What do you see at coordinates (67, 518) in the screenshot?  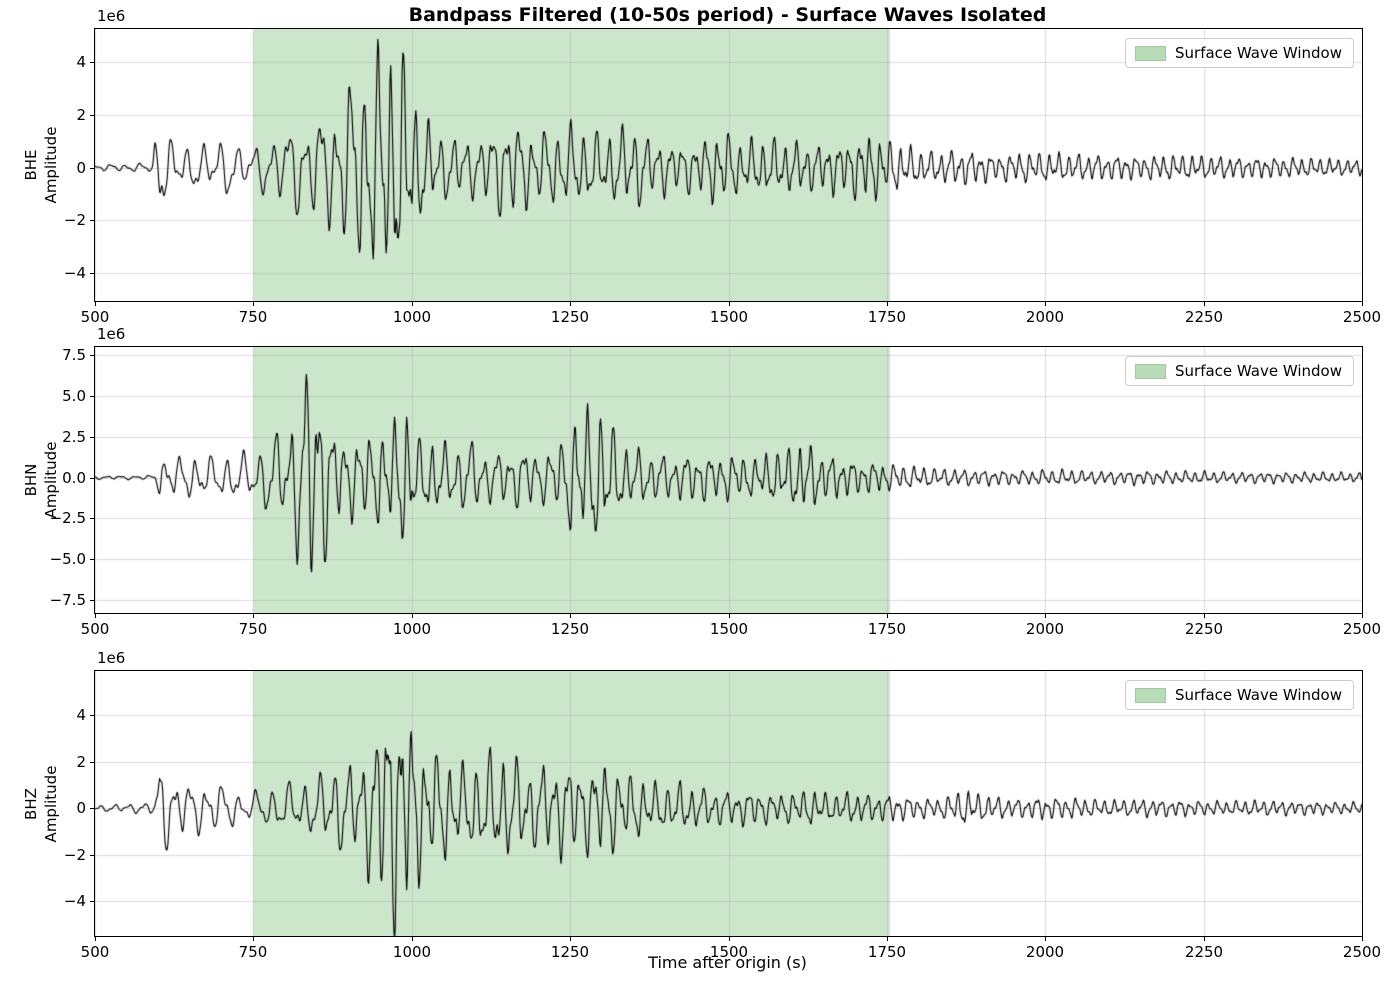 I see `y-tick-label: −2.5` at bounding box center [67, 518].